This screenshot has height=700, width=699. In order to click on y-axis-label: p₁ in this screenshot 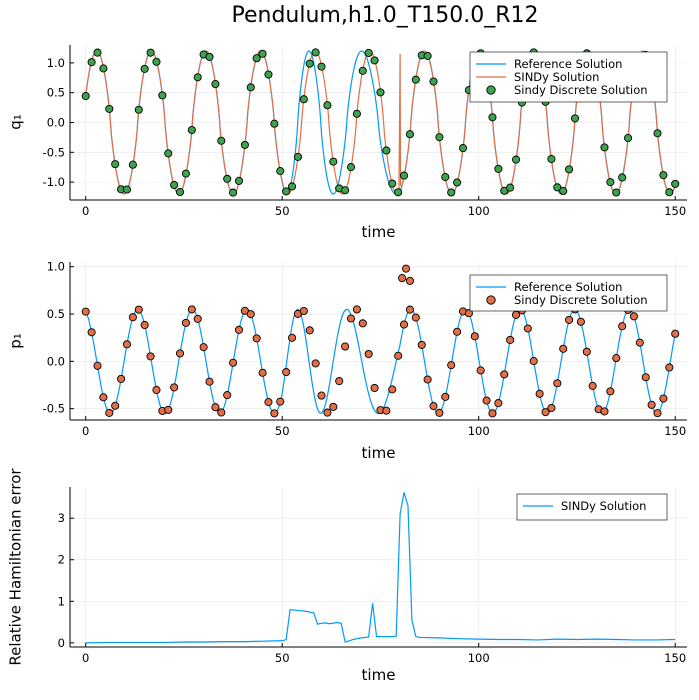, I will do `click(16, 341)`.